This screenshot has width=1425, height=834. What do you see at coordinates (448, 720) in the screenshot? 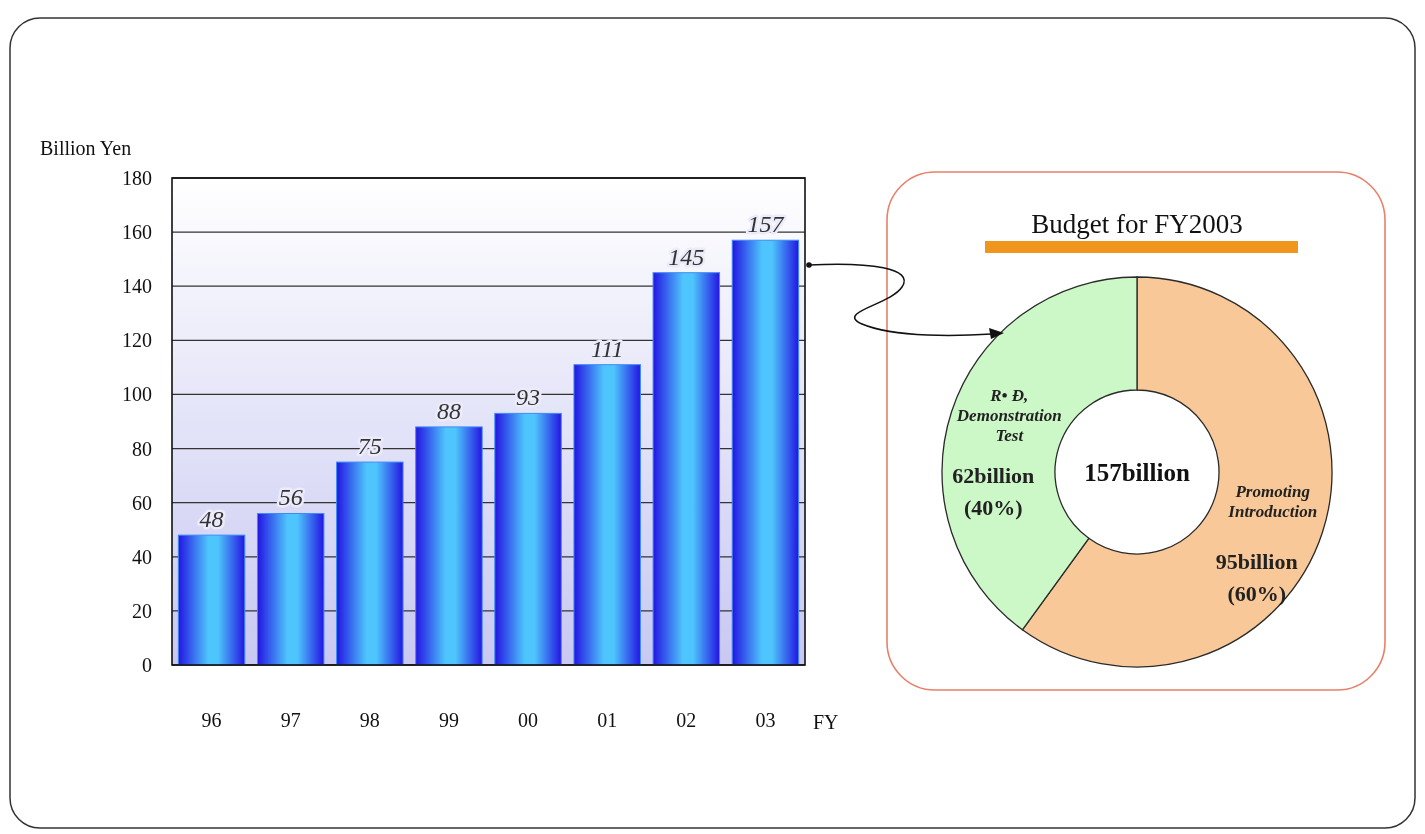
I see `x-tick-label: 99` at bounding box center [448, 720].